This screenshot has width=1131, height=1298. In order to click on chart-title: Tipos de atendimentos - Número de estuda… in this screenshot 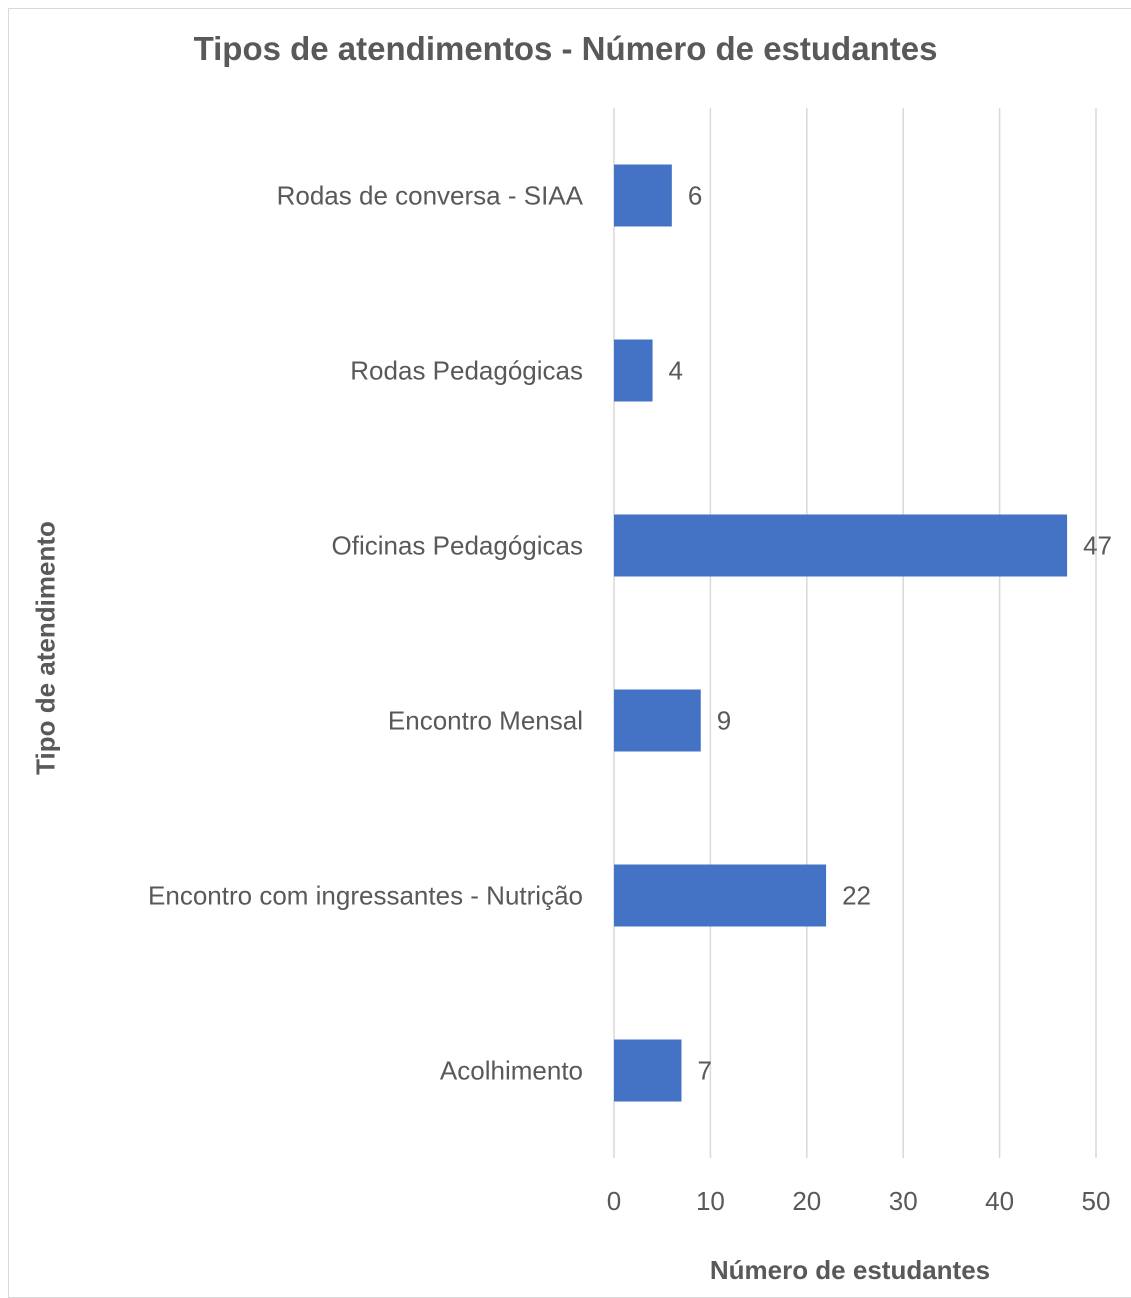, I will do `click(565, 48)`.